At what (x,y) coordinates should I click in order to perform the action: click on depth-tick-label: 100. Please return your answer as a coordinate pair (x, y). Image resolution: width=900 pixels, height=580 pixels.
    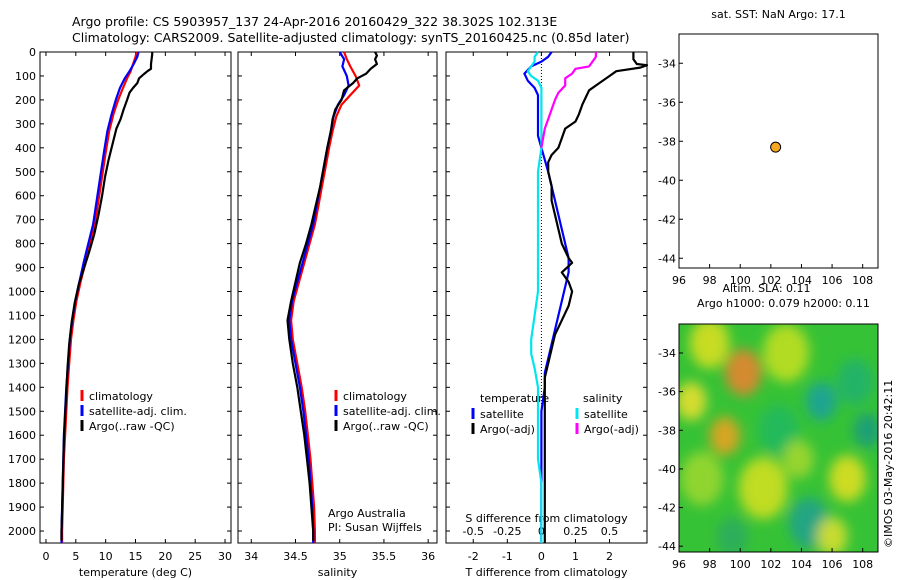
    Looking at the image, I should click on (25, 76).